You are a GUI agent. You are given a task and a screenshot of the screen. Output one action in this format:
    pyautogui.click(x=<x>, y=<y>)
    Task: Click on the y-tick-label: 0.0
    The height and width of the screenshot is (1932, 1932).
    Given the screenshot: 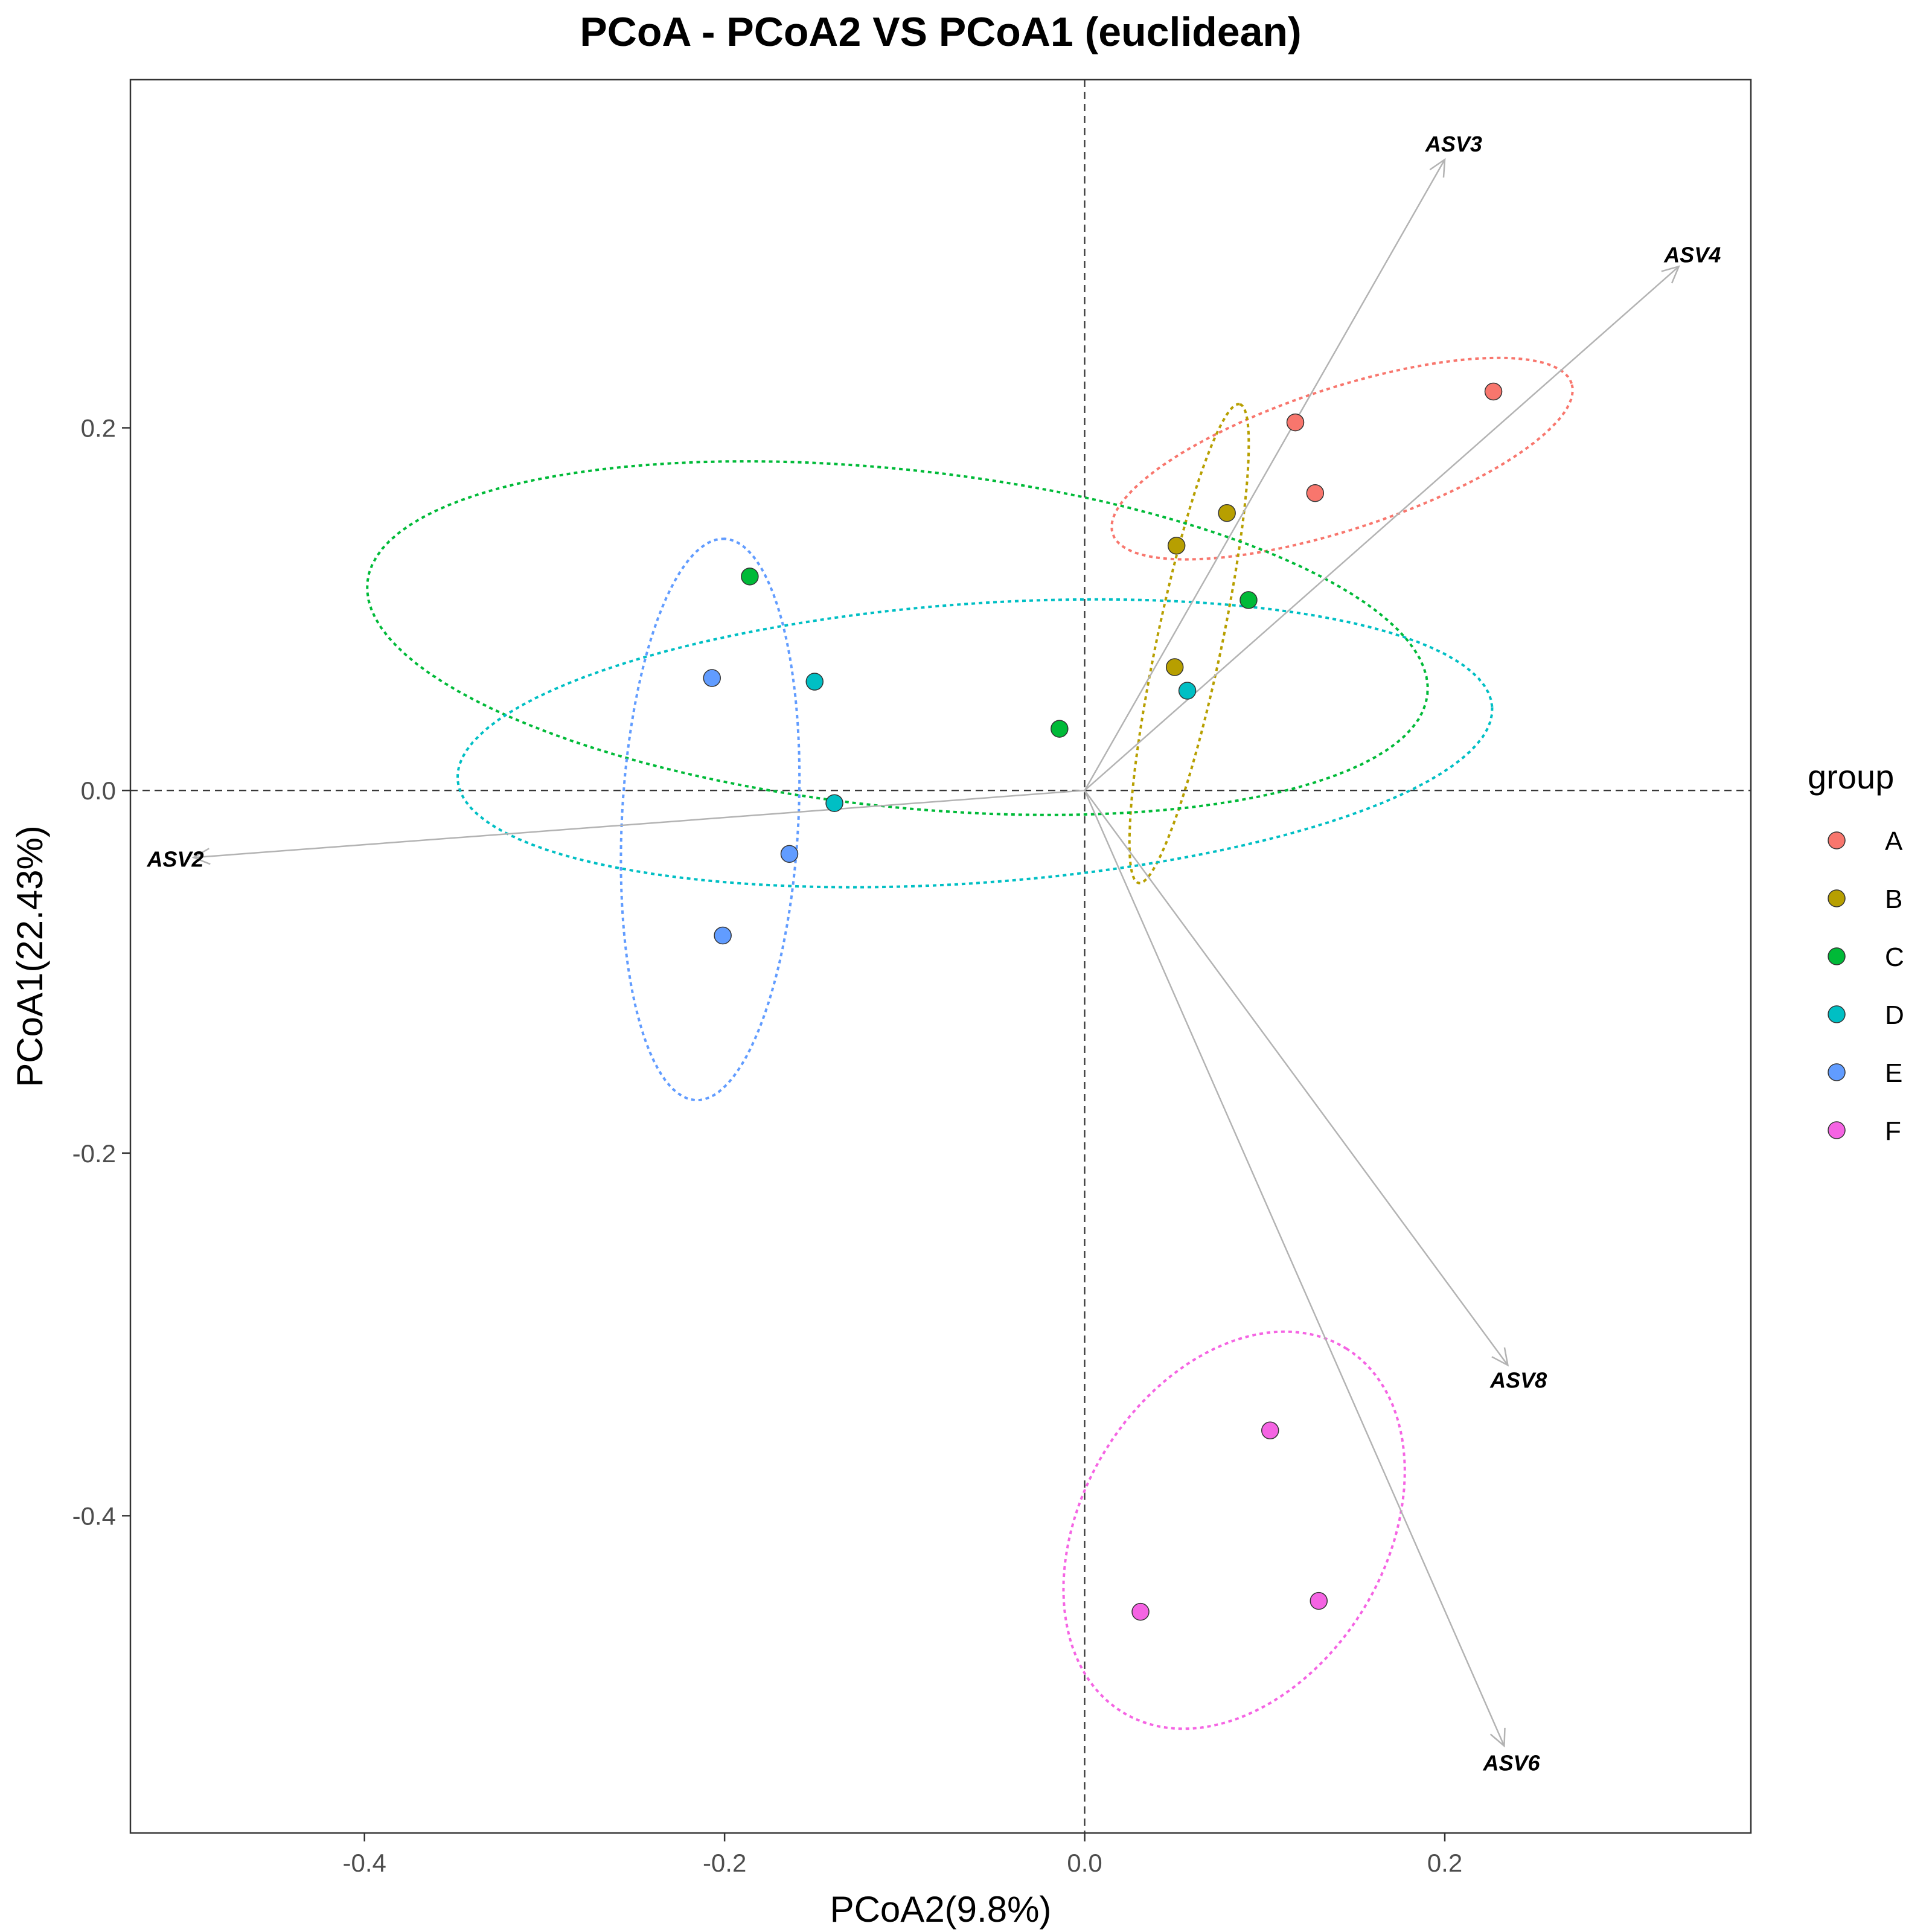 What is the action you would take?
    pyautogui.click(x=99, y=791)
    